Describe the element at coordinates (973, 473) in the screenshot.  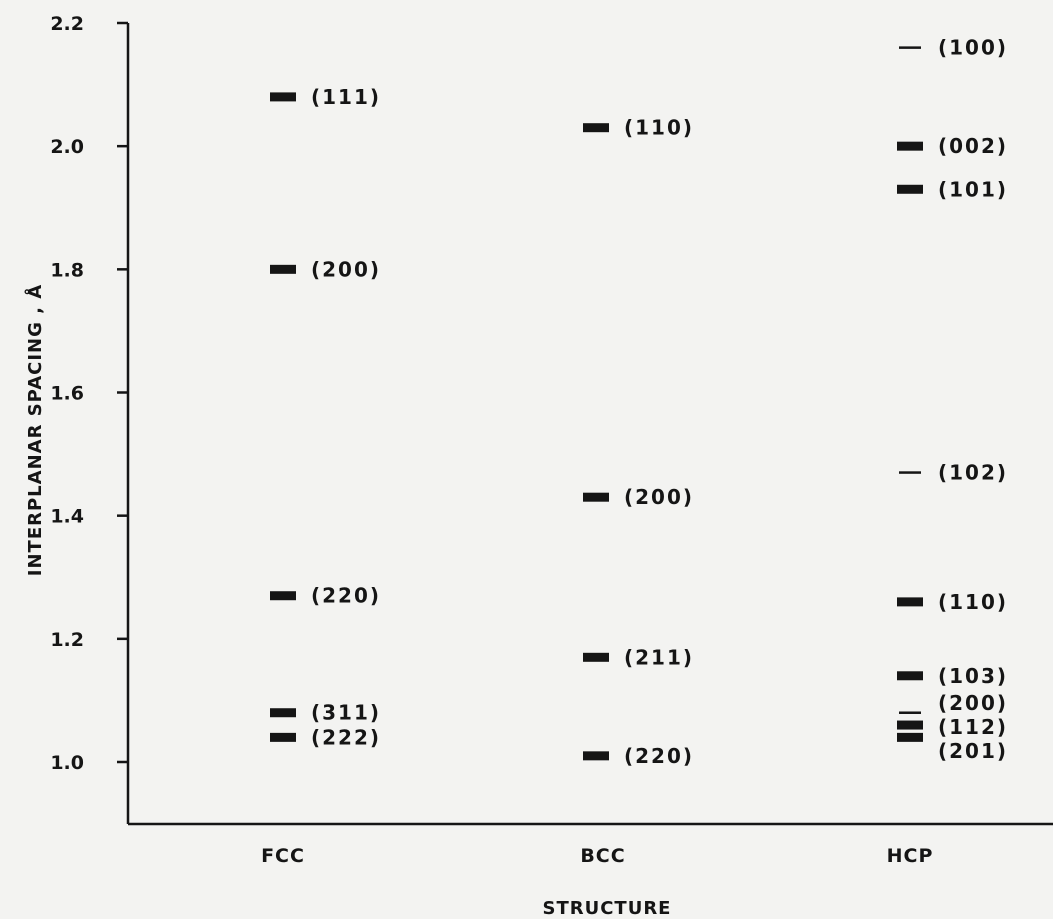
I see `plane-label: (102)` at that location.